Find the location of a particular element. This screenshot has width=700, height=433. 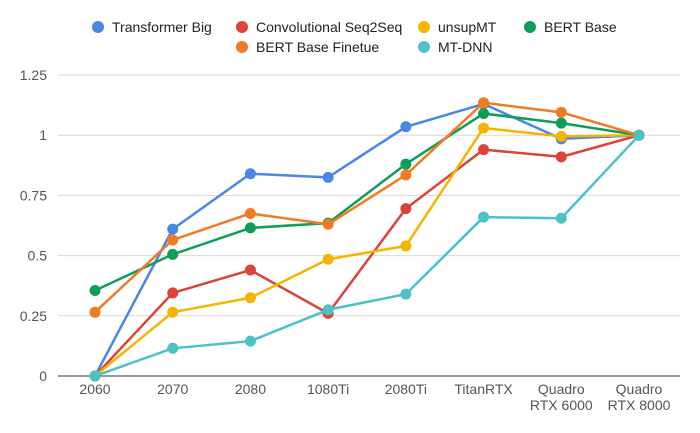

x-tick-label: 2080 is located at coordinates (250, 389).